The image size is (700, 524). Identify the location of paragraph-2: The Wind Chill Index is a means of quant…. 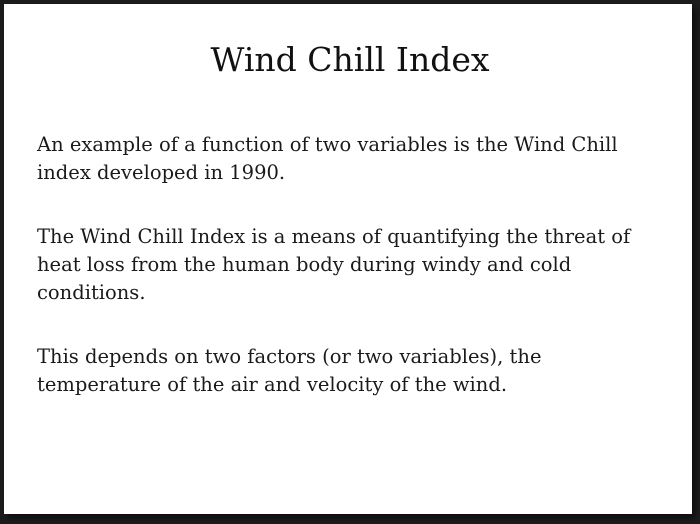
(334, 264).